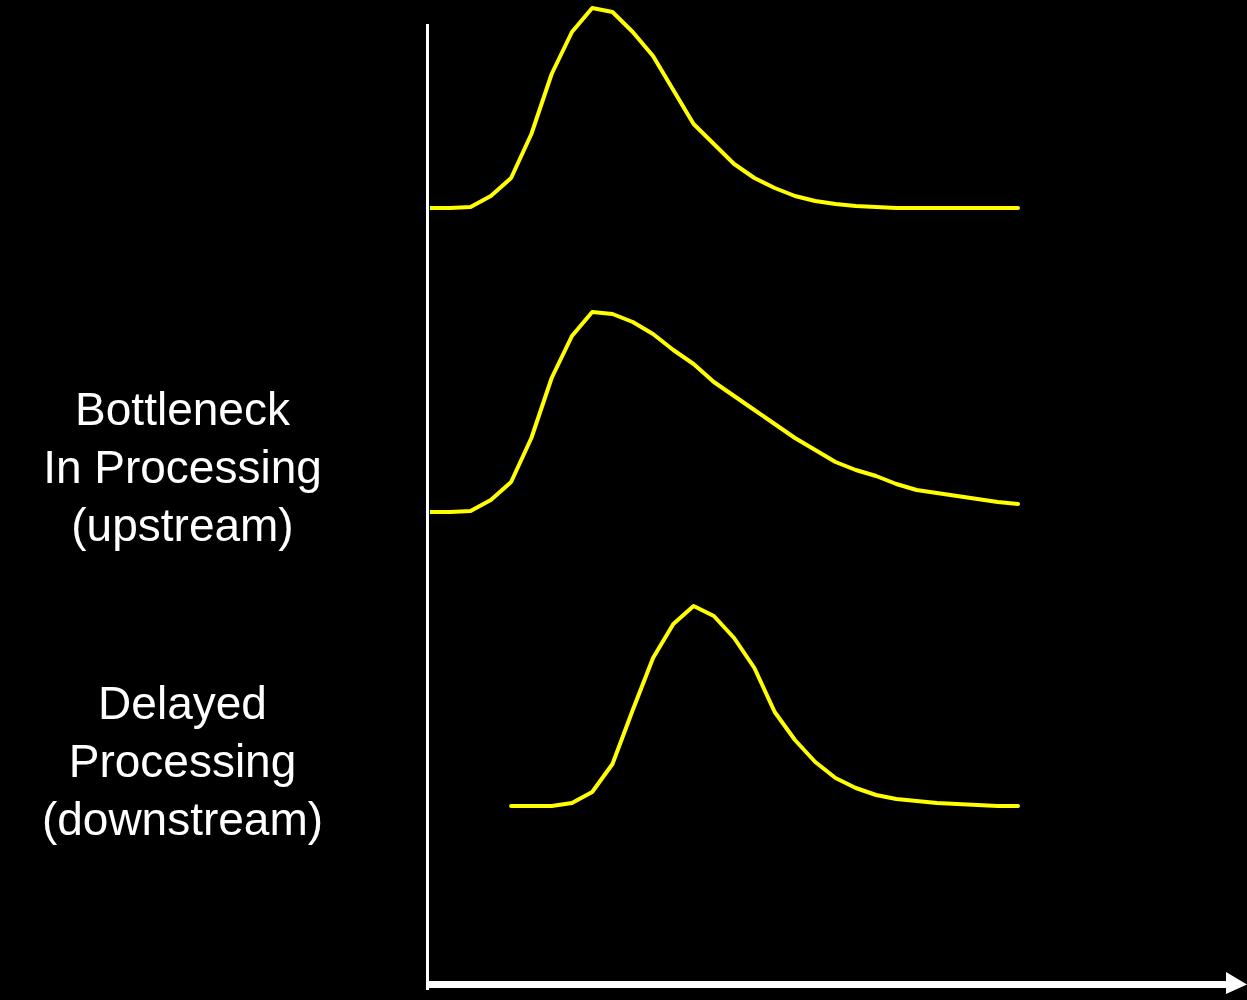 The image size is (1247, 1000). Describe the element at coordinates (182, 467) in the screenshot. I see `y-axis-title: Bottleneck In Processing (upstream)` at that location.